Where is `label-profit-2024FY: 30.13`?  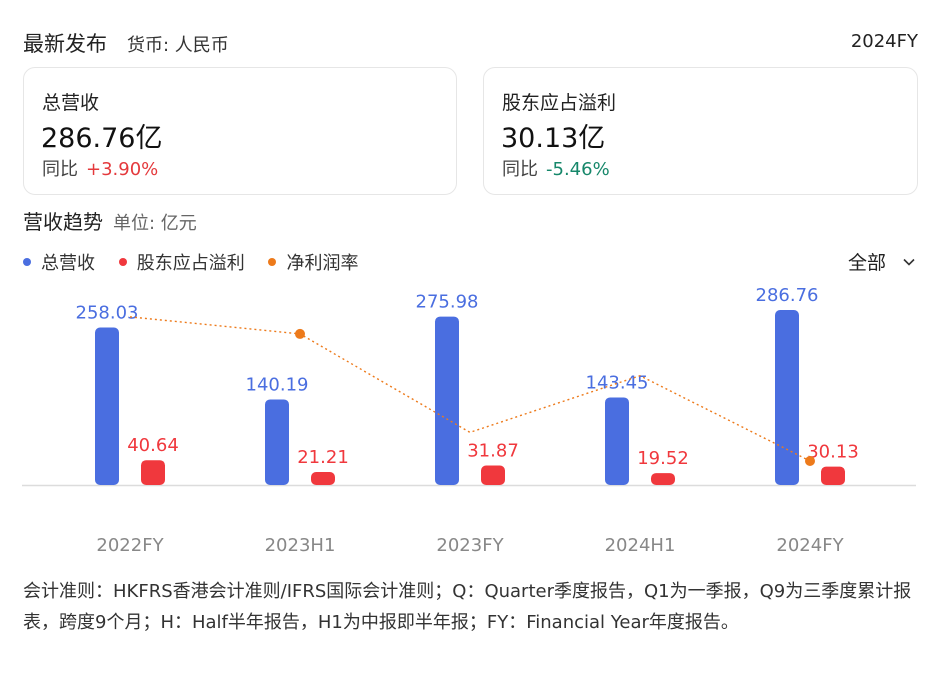
label-profit-2024FY: 30.13 is located at coordinates (833, 452).